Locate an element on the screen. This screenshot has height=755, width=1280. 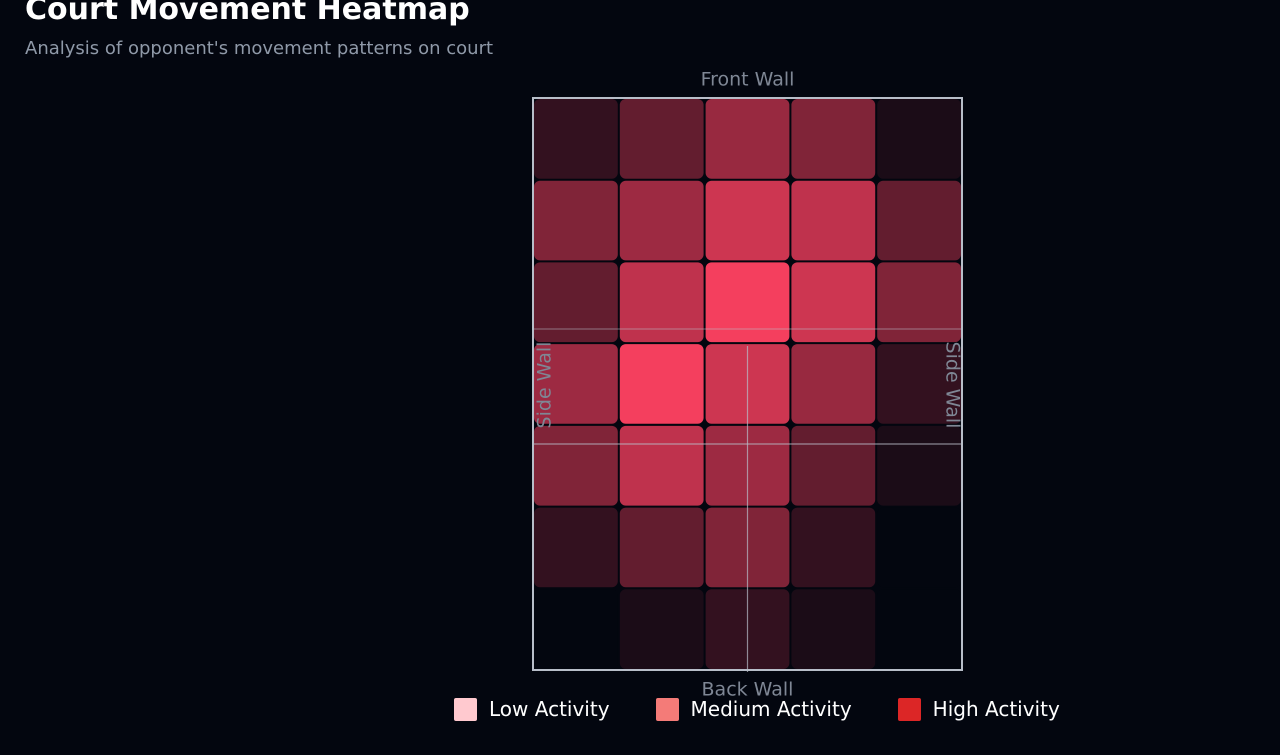
heatmap-cell-r3-c4 is located at coordinates (919, 384).